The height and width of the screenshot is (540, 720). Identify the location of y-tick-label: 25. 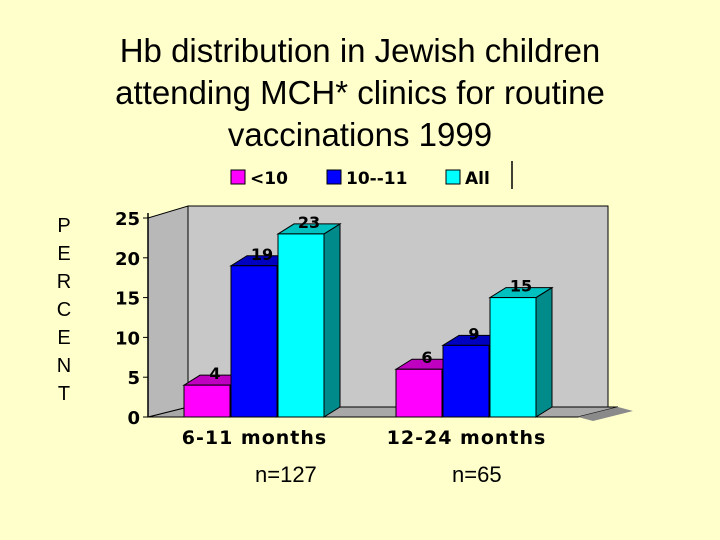
(127, 219).